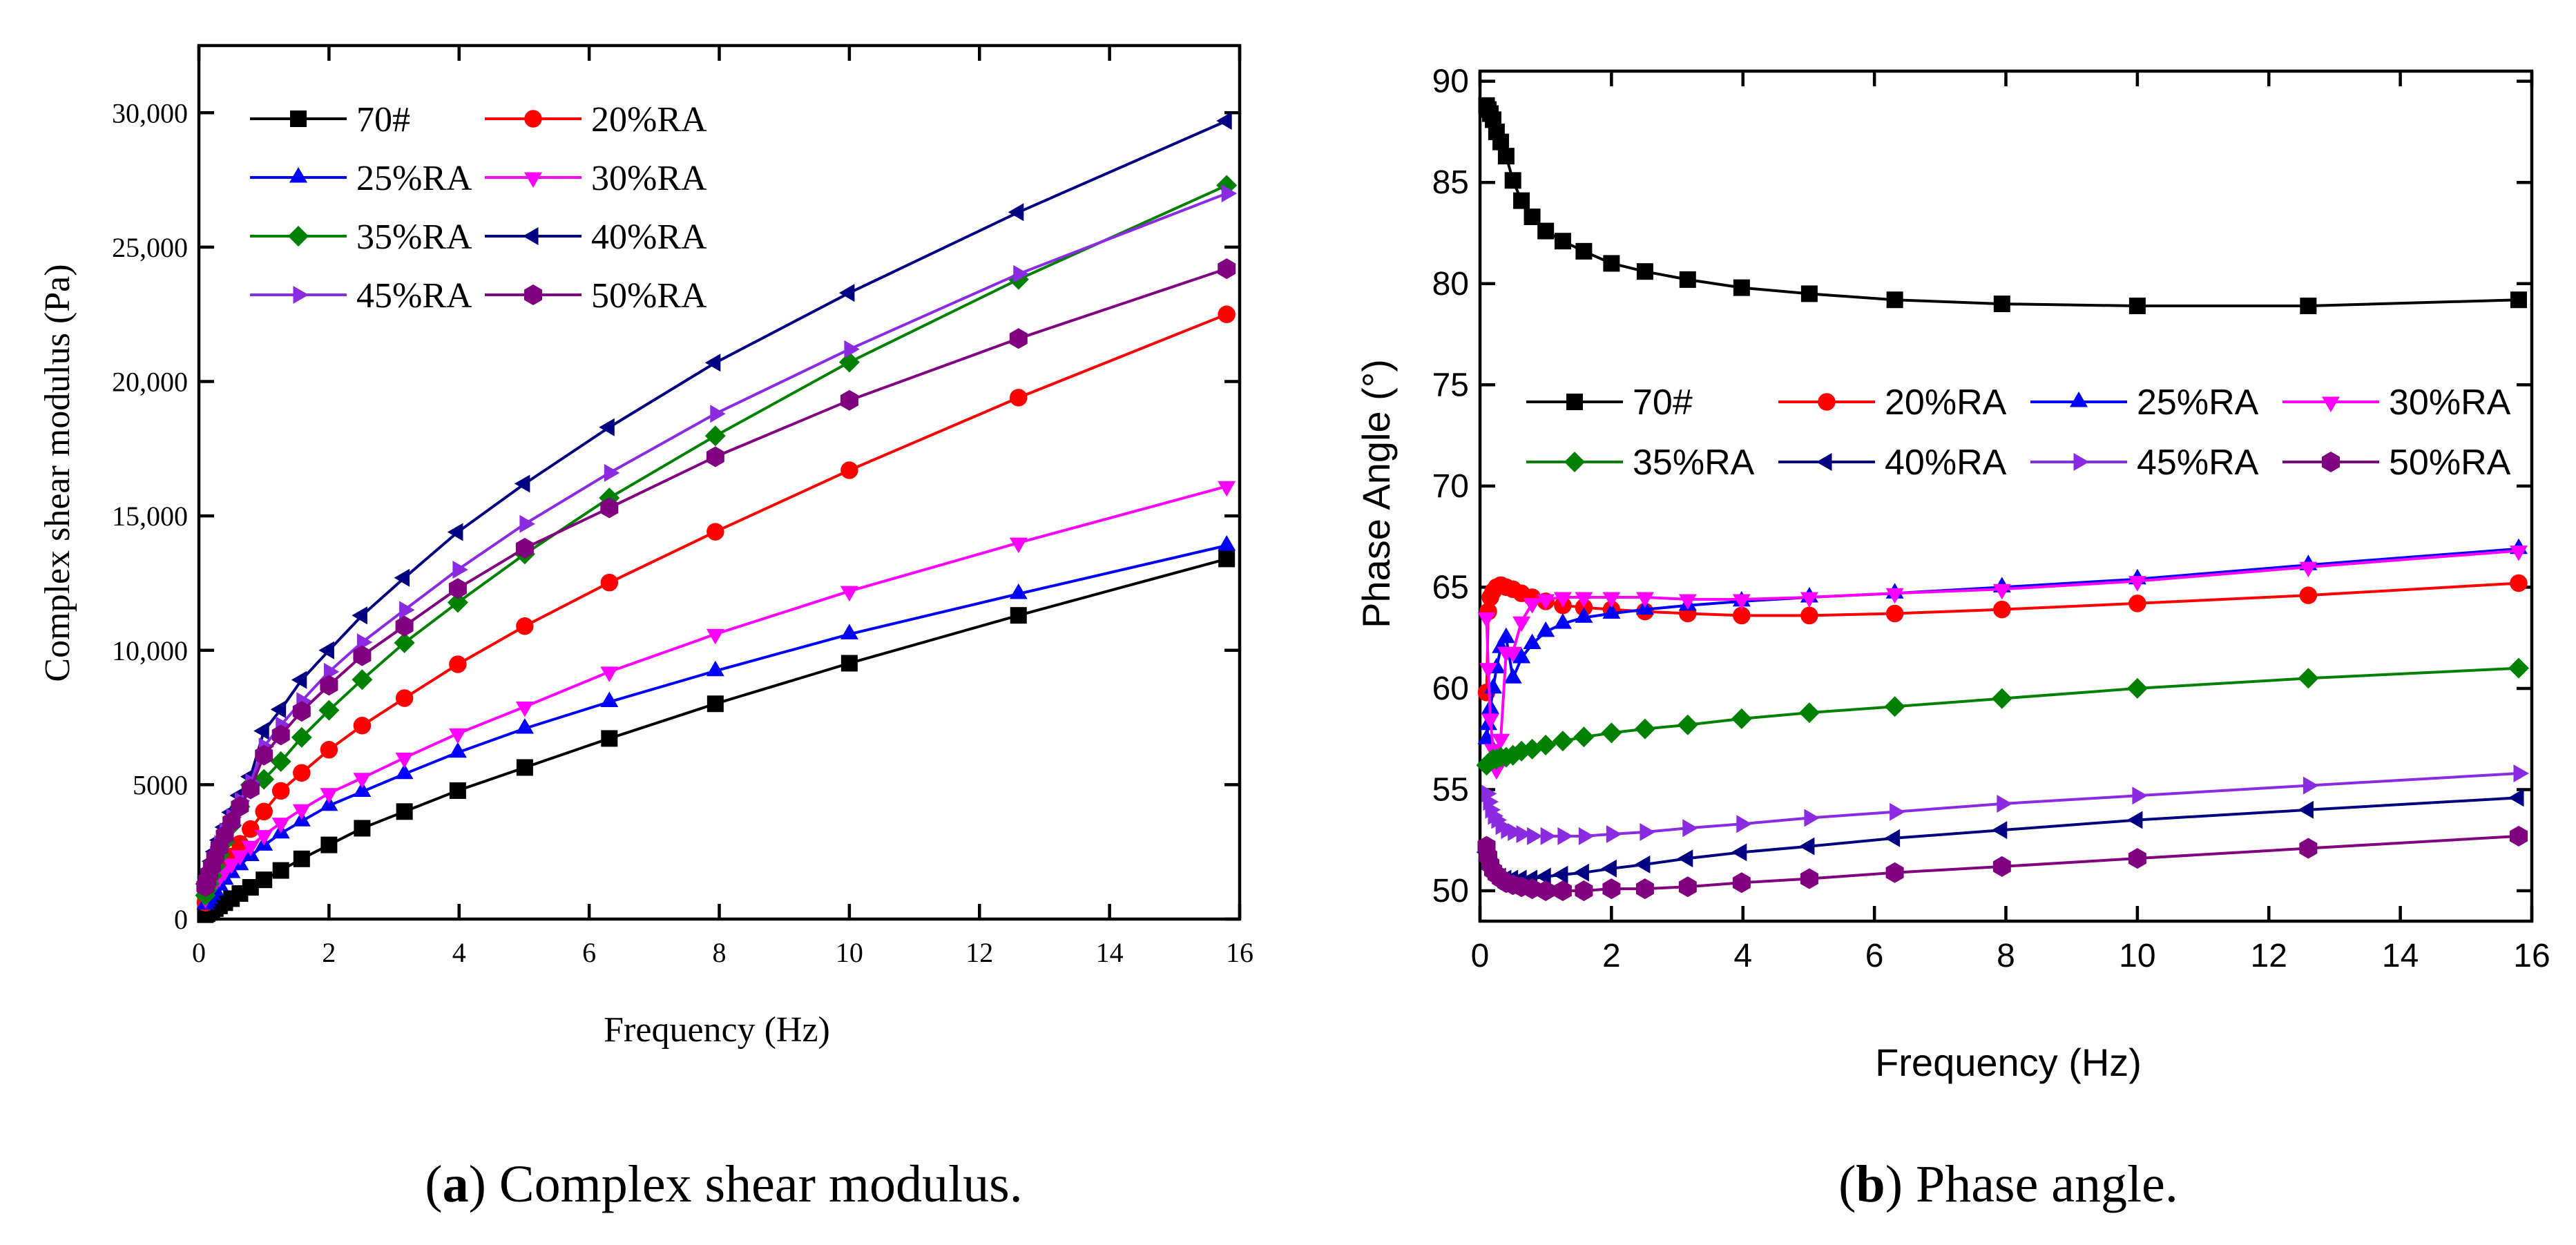 Image resolution: width=2576 pixels, height=1245 pixels. What do you see at coordinates (57, 473) in the screenshot?
I see `chart-a-y-axis-label: Complex shear modulus (Pa)` at bounding box center [57, 473].